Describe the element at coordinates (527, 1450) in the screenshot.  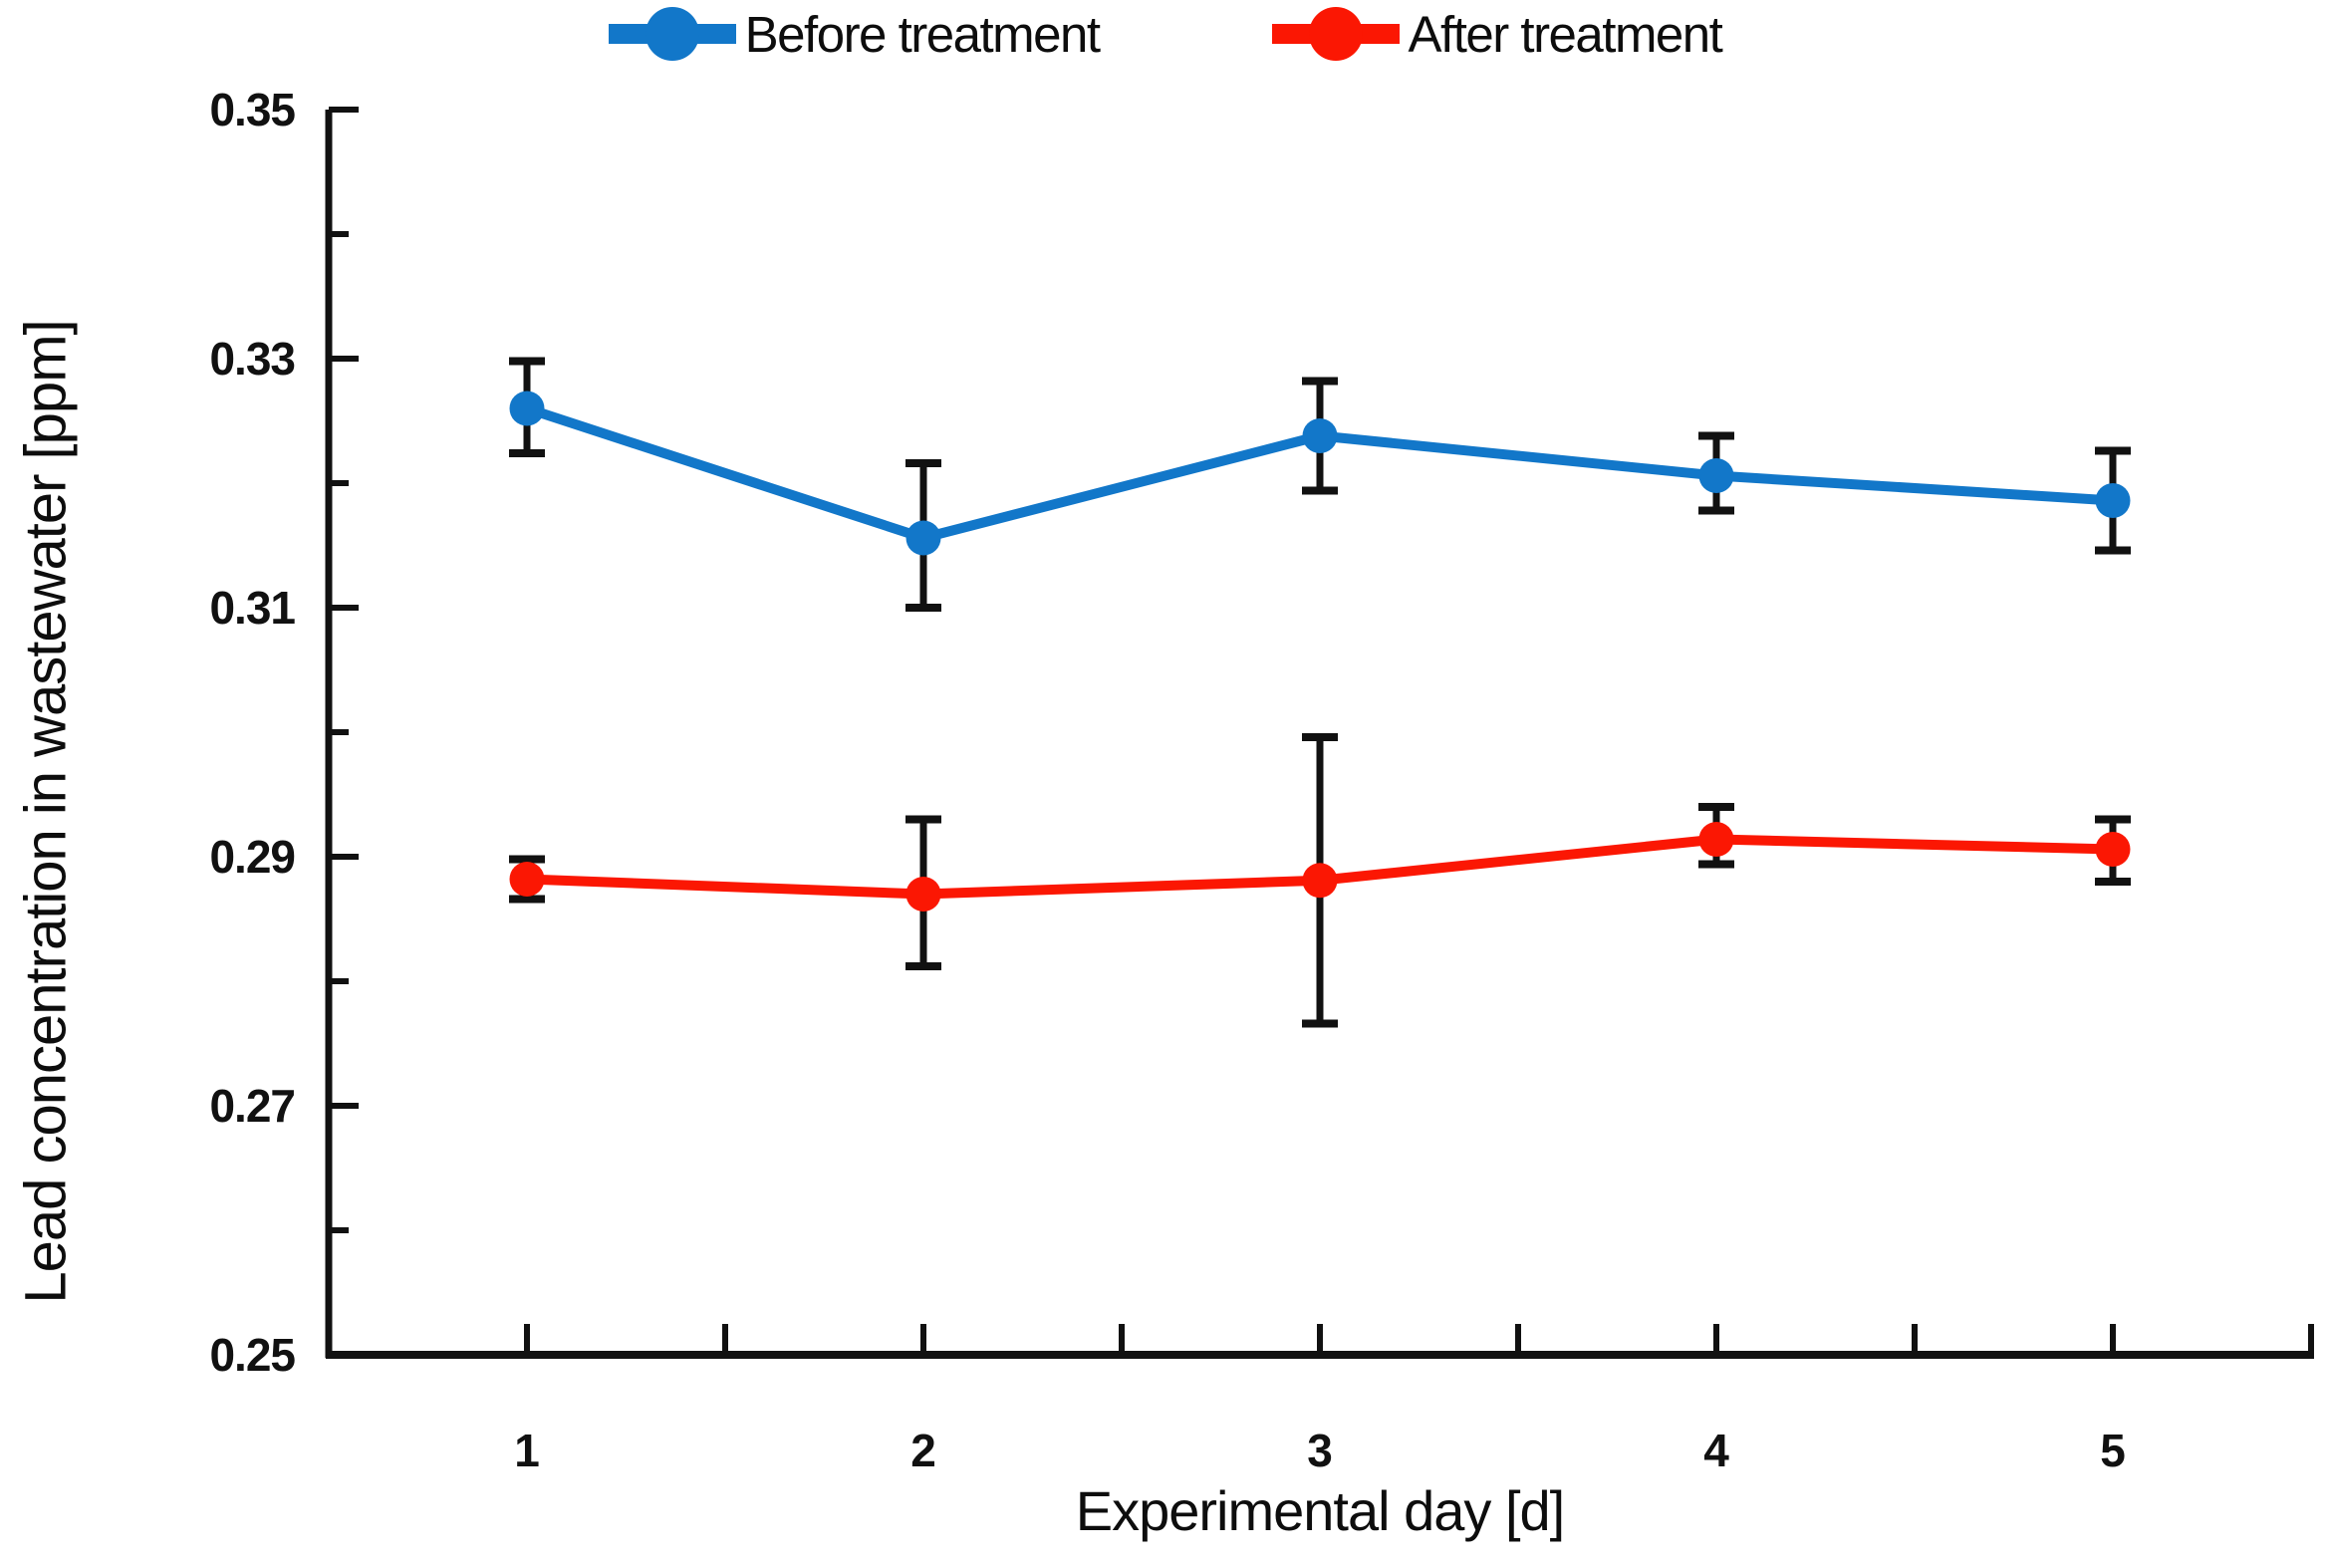
I see `x-tick-label: 1` at that location.